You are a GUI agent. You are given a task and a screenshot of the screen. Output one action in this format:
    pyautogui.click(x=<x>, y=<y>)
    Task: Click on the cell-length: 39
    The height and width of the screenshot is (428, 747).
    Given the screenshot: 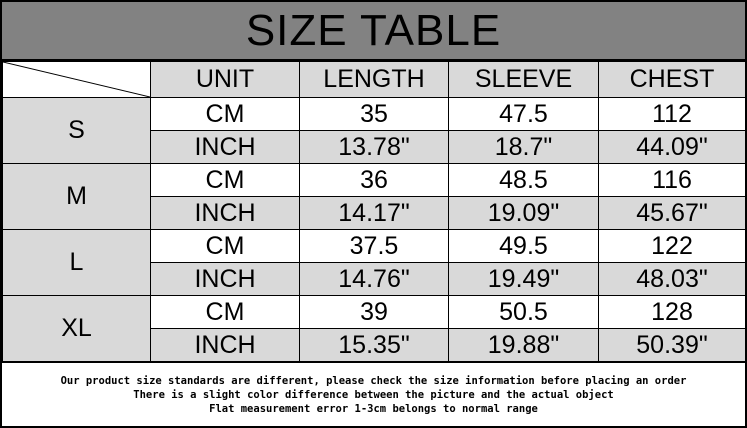 What is the action you would take?
    pyautogui.click(x=374, y=312)
    